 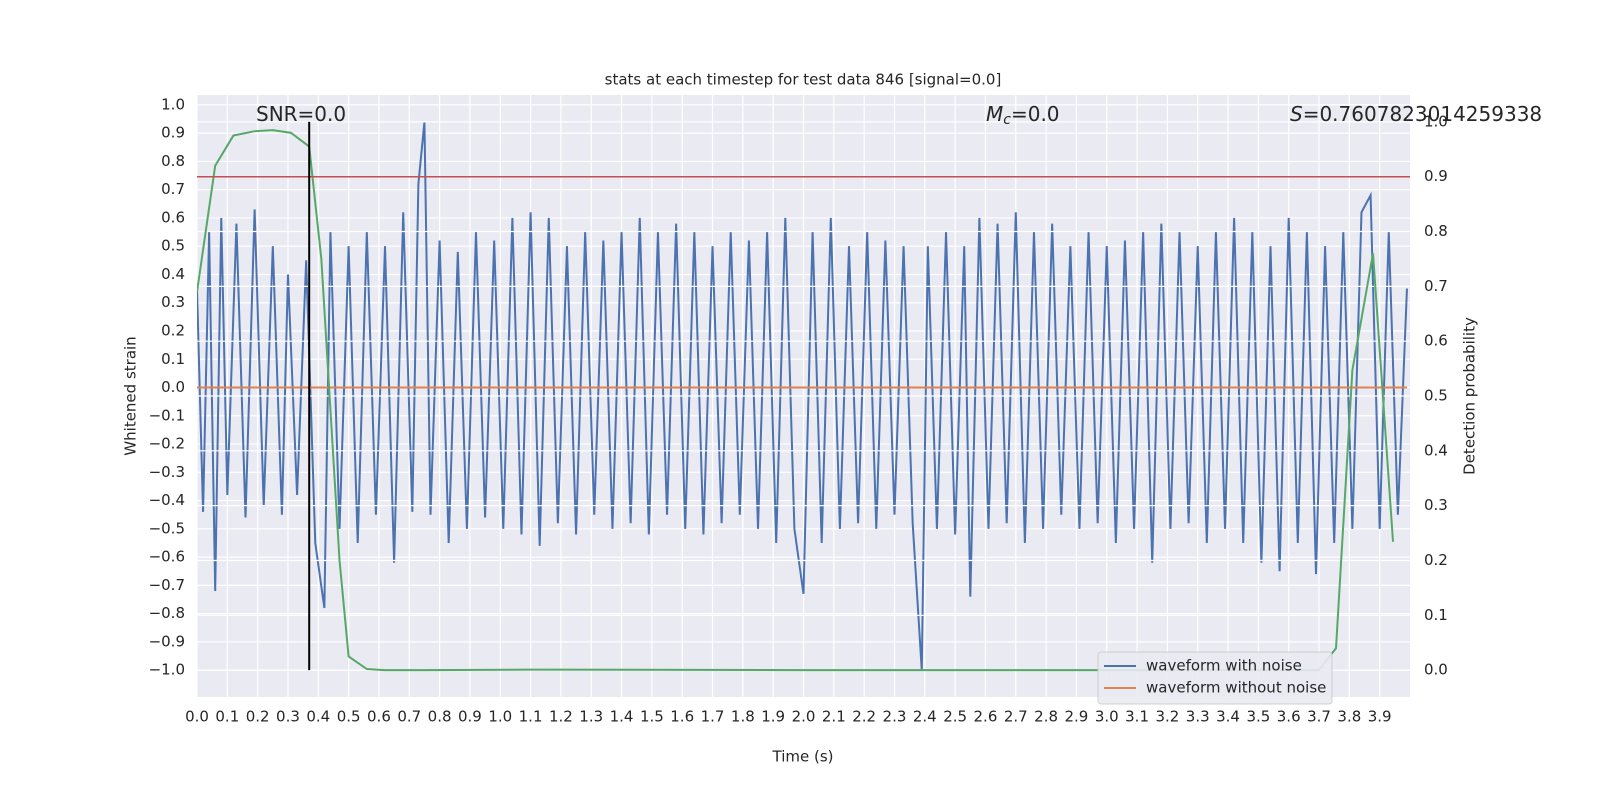 I want to click on legend-label: waveform with noise, so click(x=1224, y=666).